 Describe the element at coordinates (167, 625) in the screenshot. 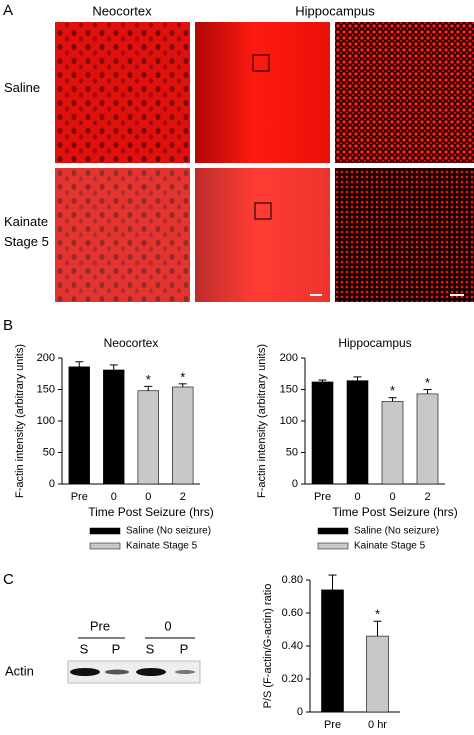

I see `blot-group: 0` at that location.